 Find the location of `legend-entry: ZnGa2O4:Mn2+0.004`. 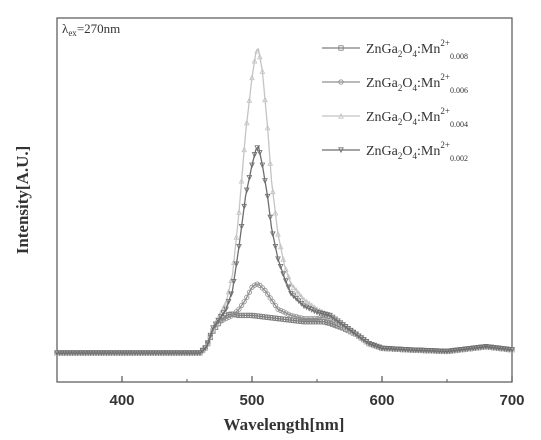

legend-entry: ZnGa2O4:Mn2+0.004 is located at coordinates (395, 117).